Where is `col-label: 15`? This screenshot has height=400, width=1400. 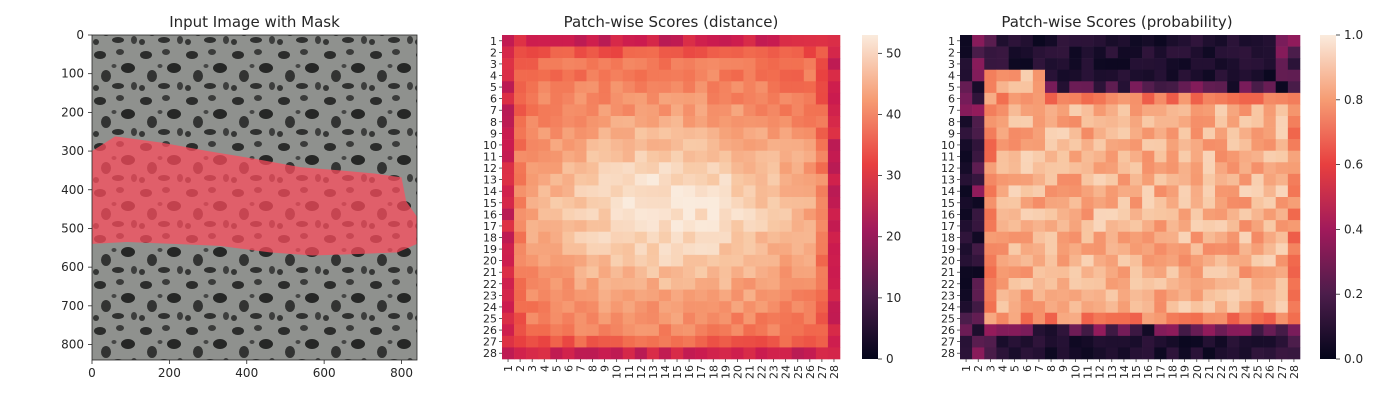 col-label: 15 is located at coordinates (677, 372).